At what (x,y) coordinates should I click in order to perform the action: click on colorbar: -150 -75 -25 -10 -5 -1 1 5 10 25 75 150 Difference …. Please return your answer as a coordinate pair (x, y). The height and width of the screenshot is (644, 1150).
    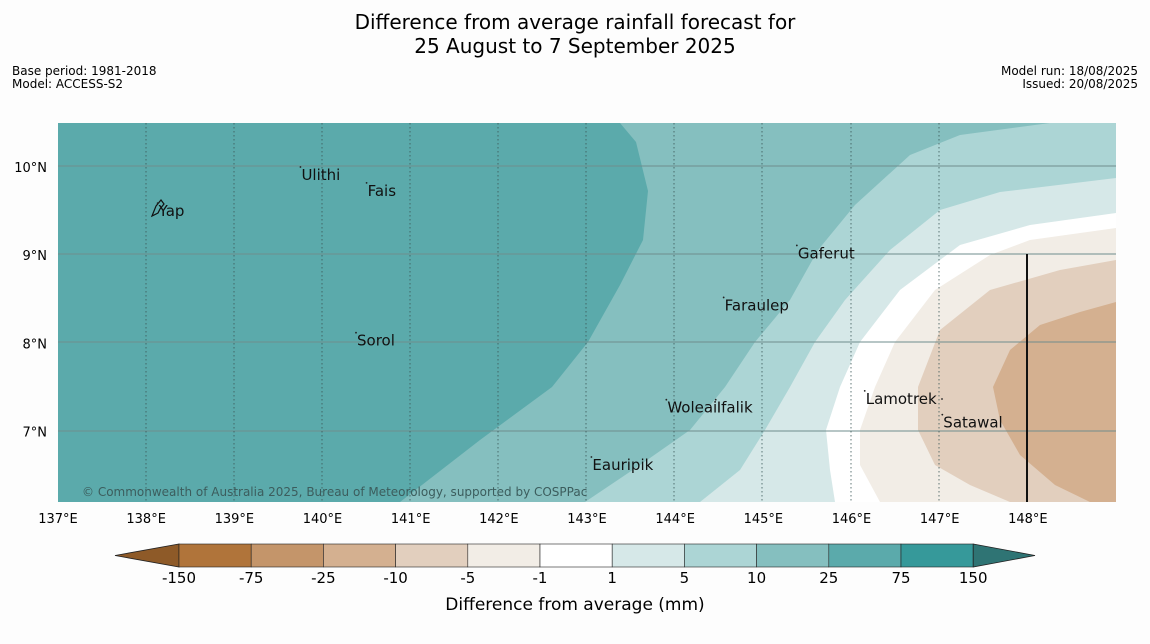
    Looking at the image, I should click on (575, 579).